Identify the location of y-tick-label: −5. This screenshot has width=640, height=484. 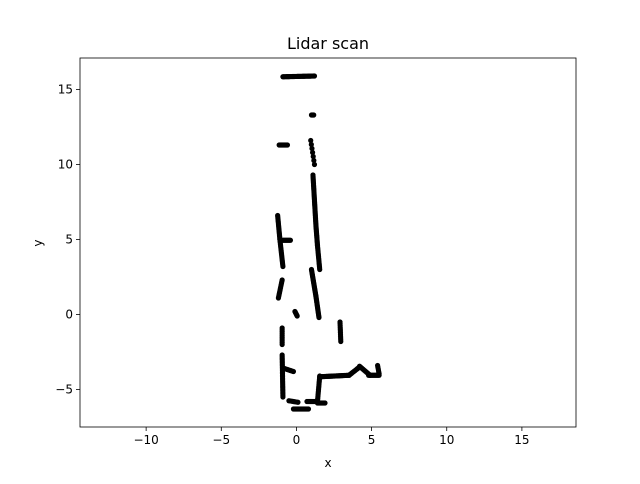
(64, 390).